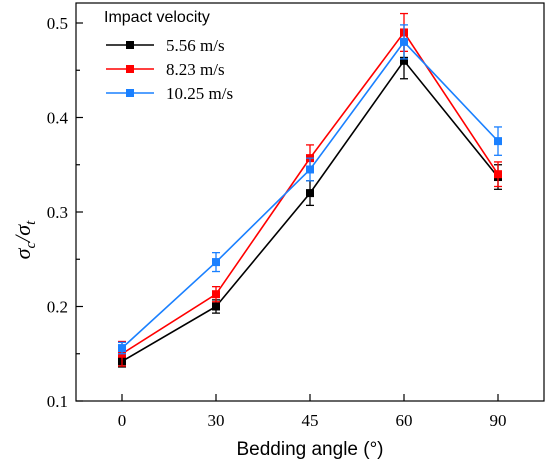 Image resolution: width=550 pixels, height=470 pixels. I want to click on x-tick-label-3: 60, so click(404, 420).